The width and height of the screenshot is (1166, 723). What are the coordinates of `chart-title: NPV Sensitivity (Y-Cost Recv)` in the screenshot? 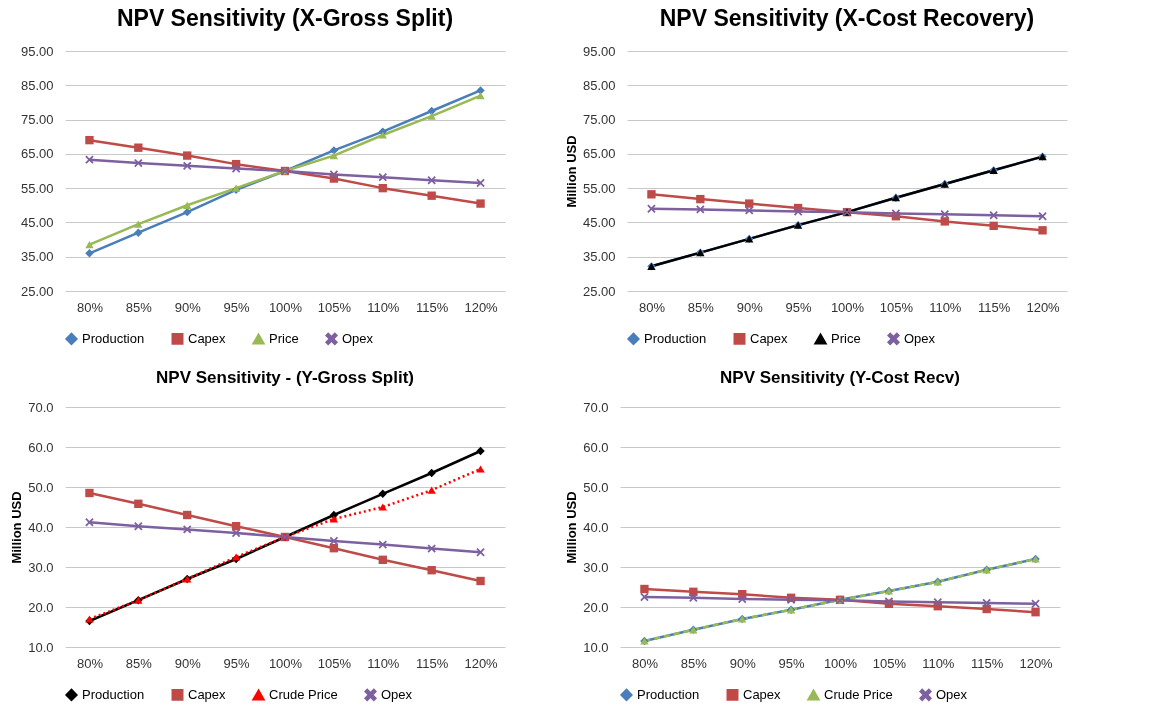 It's located at (840, 377).